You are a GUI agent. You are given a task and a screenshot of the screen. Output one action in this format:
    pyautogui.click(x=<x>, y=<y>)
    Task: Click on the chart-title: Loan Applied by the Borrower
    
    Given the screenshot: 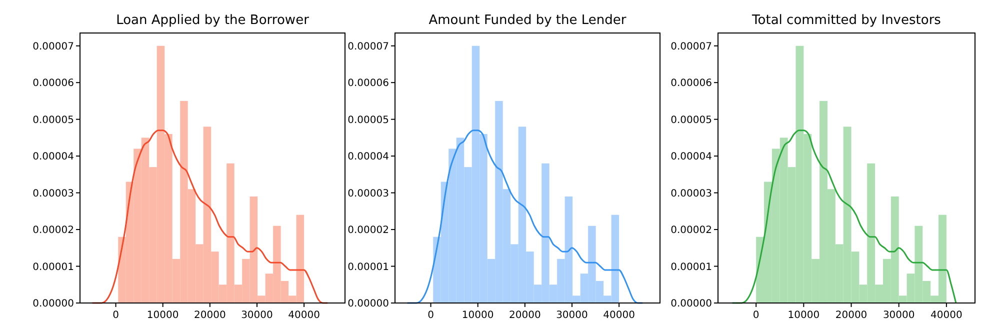 What is the action you would take?
    pyautogui.click(x=213, y=20)
    